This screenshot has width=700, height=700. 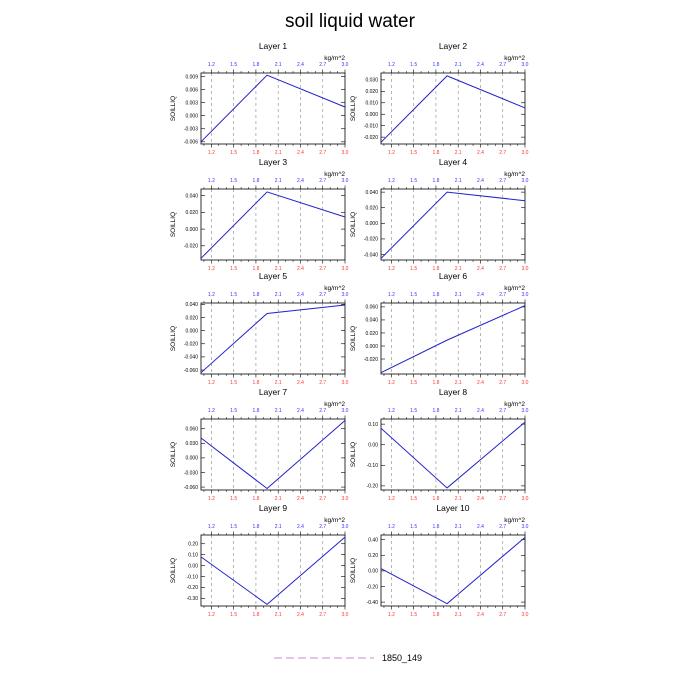 What do you see at coordinates (191, 116) in the screenshot?
I see `y-tick-label: 0.000` at bounding box center [191, 116].